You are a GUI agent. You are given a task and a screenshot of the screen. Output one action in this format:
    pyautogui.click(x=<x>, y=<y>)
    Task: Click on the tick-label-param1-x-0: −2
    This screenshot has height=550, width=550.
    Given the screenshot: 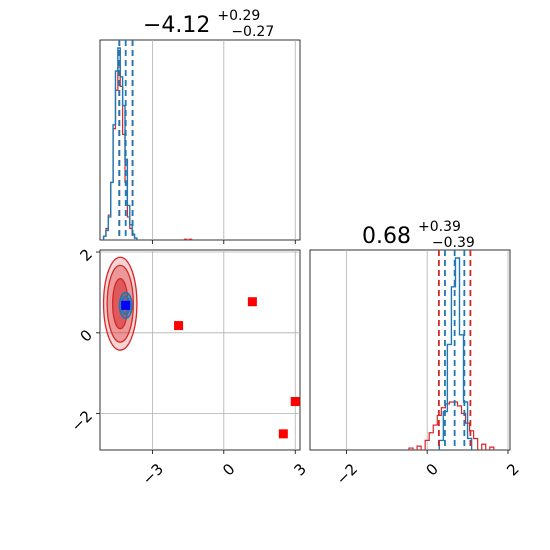 What is the action you would take?
    pyautogui.click(x=347, y=474)
    